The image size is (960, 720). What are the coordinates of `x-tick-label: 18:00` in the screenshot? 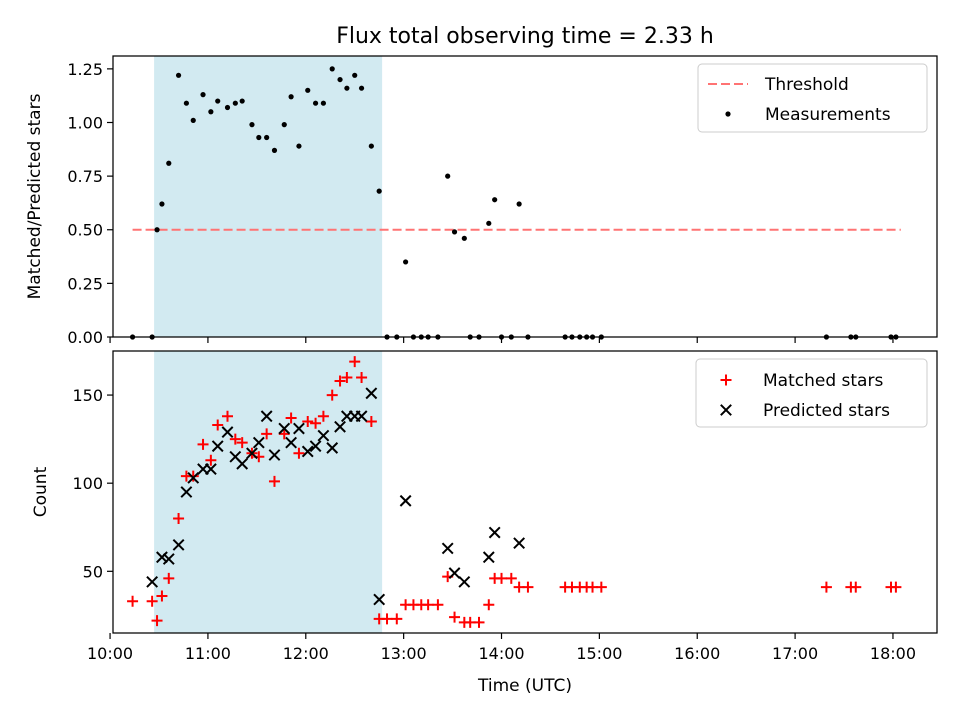 It's located at (893, 653).